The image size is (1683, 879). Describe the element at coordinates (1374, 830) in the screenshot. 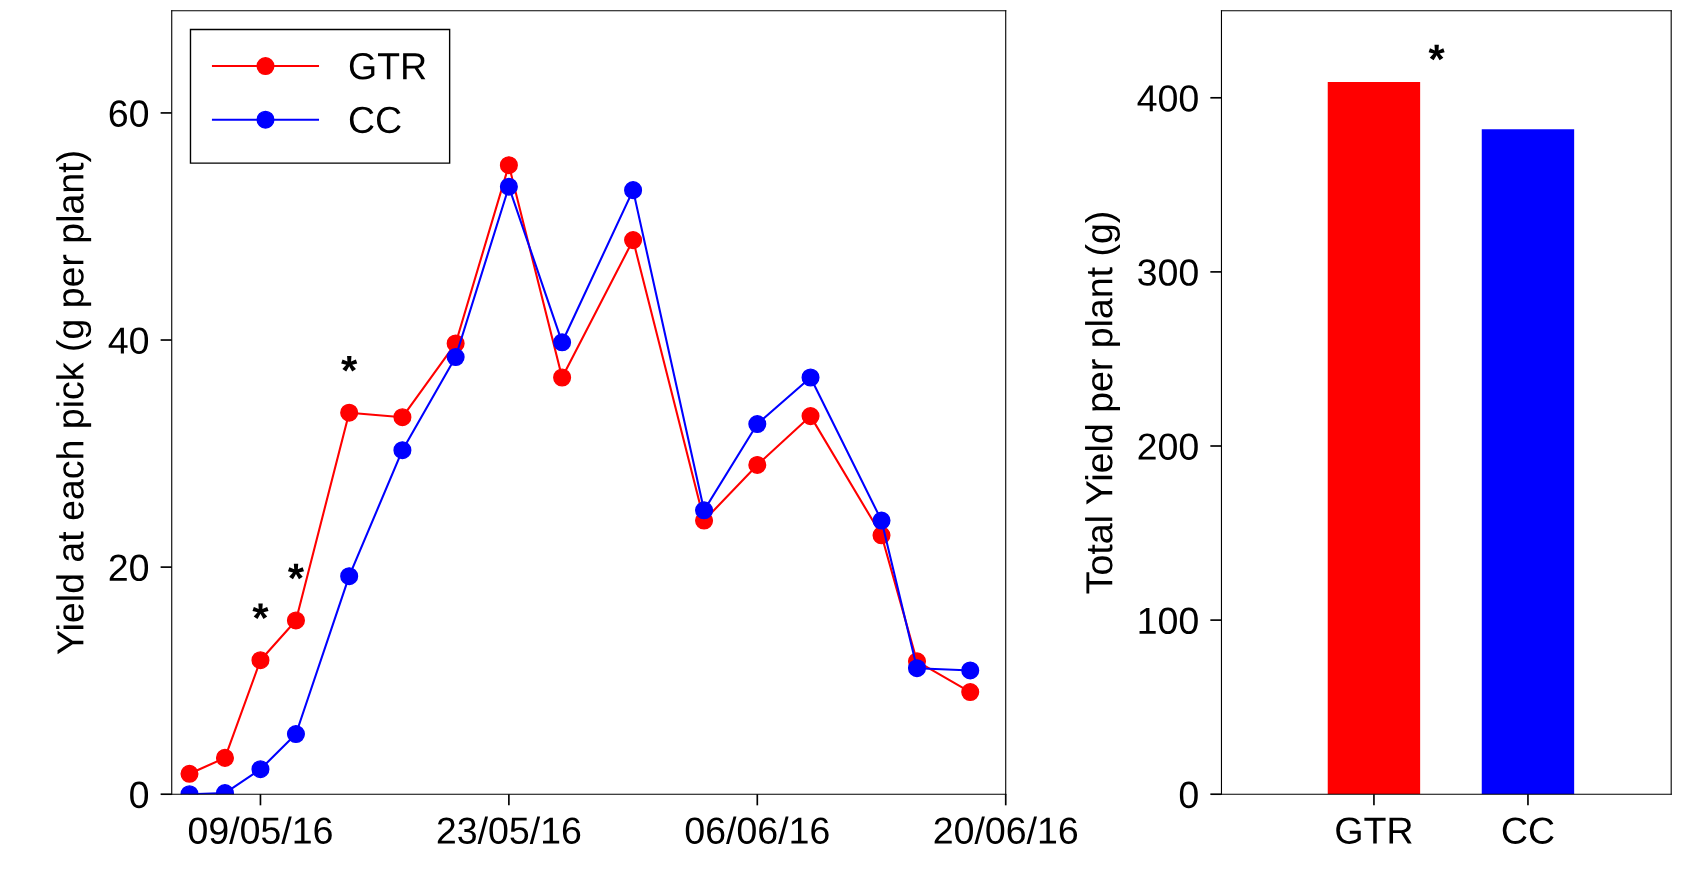

I see `x-tick-label: GTR` at that location.